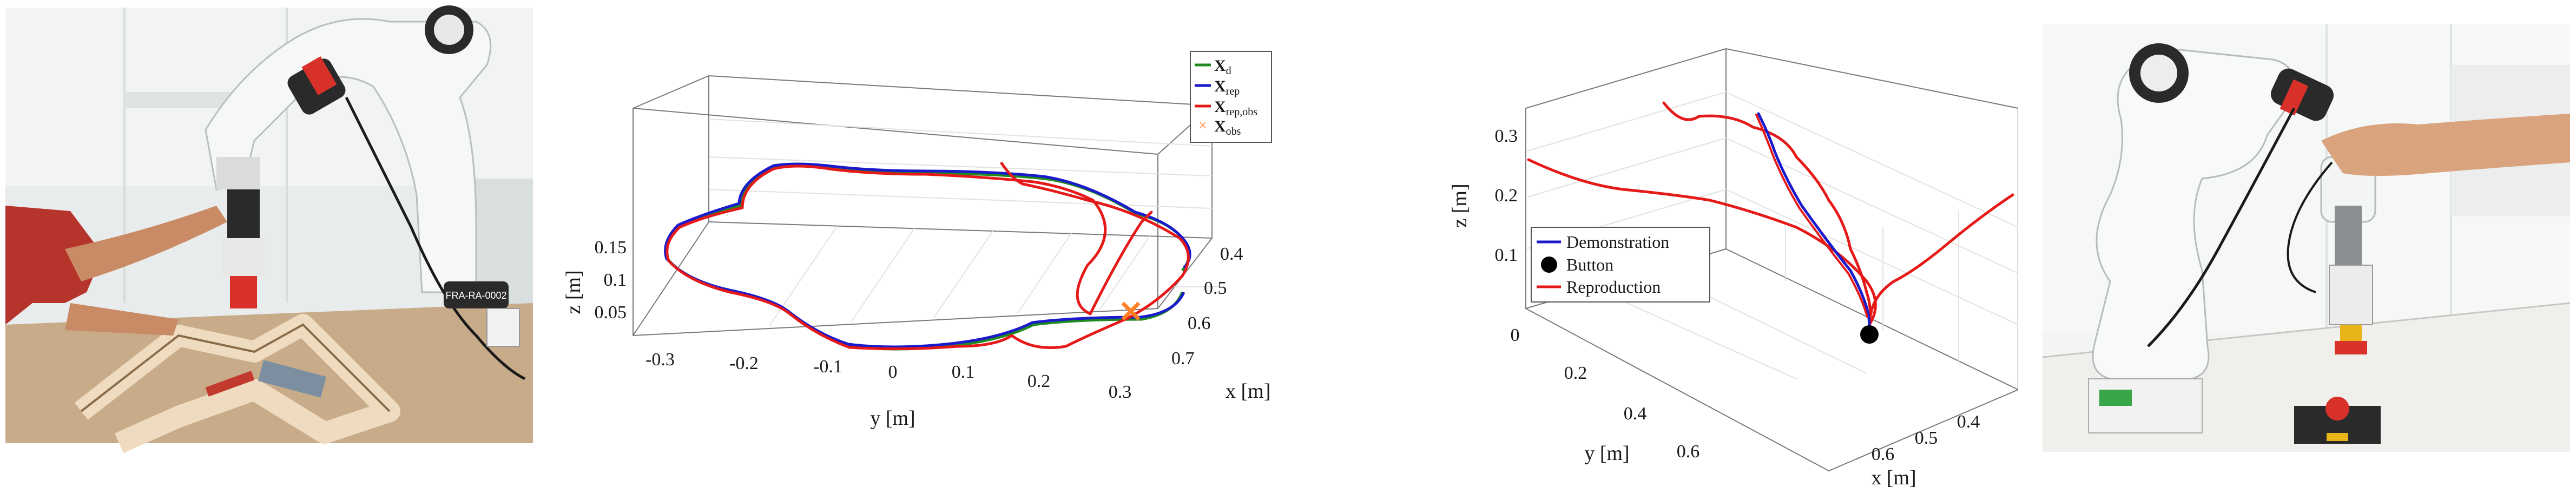  Describe the element at coordinates (573, 292) in the screenshot. I see `plot-a-z-label: z [m]` at that location.